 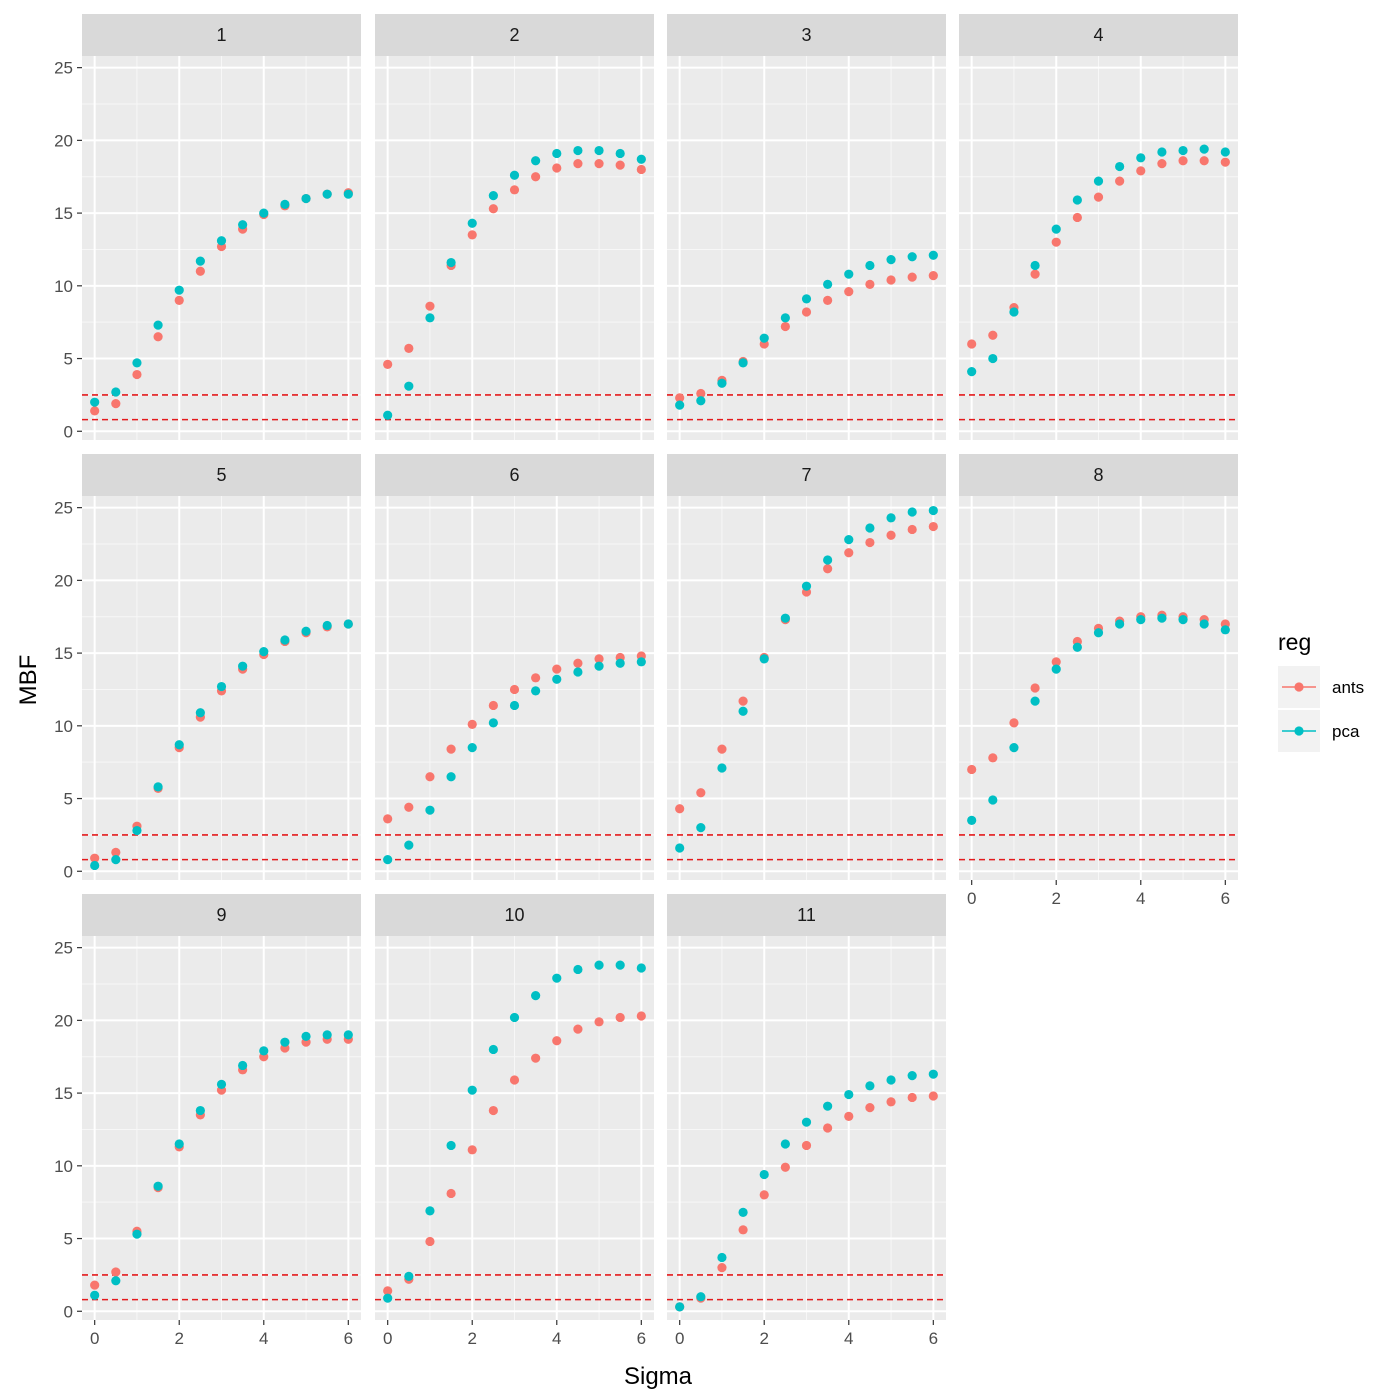 I want to click on facet-panel-9: 9 0 5 10 15 20 25 0 2 4 6, so click(x=207, y=1121).